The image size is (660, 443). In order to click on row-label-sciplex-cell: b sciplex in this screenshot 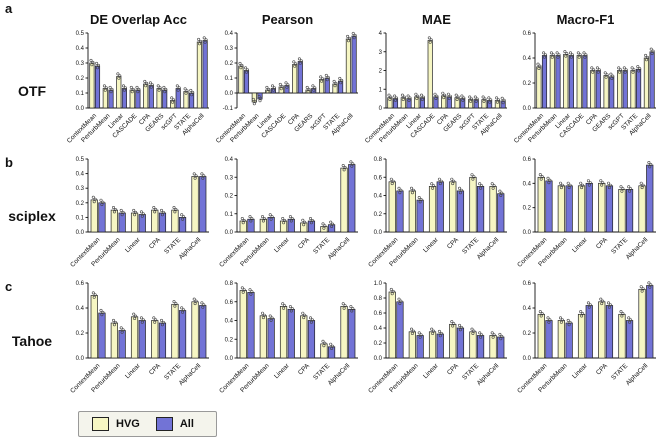, I will do `click(32, 216)`.